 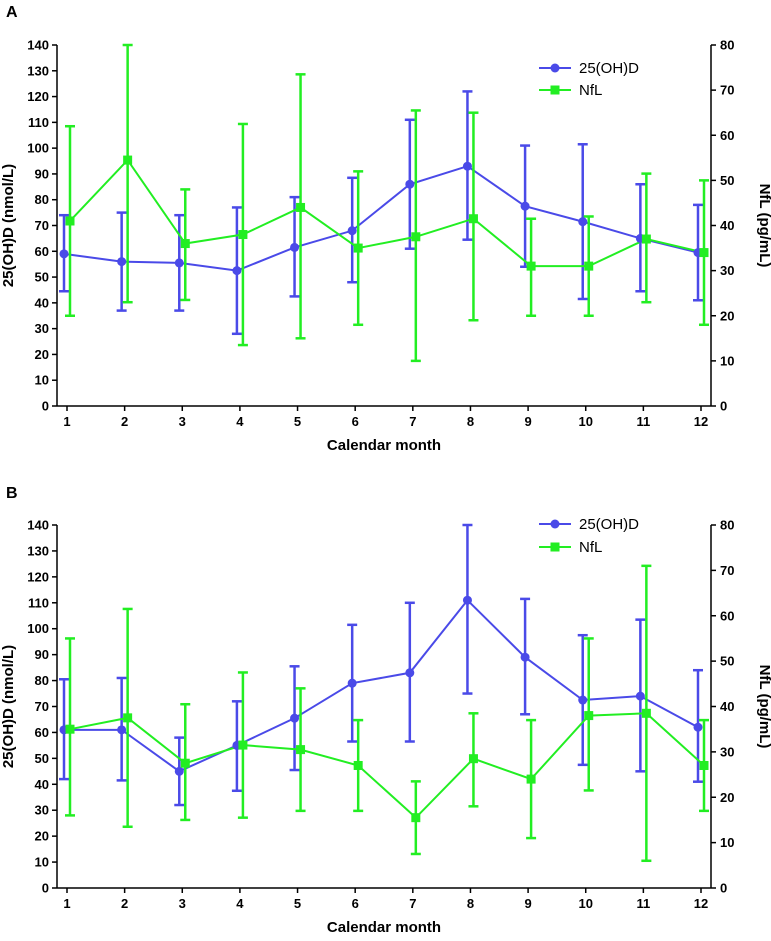 What do you see at coordinates (727, 797) in the screenshot?
I see `right-y-tick-label: 20` at bounding box center [727, 797].